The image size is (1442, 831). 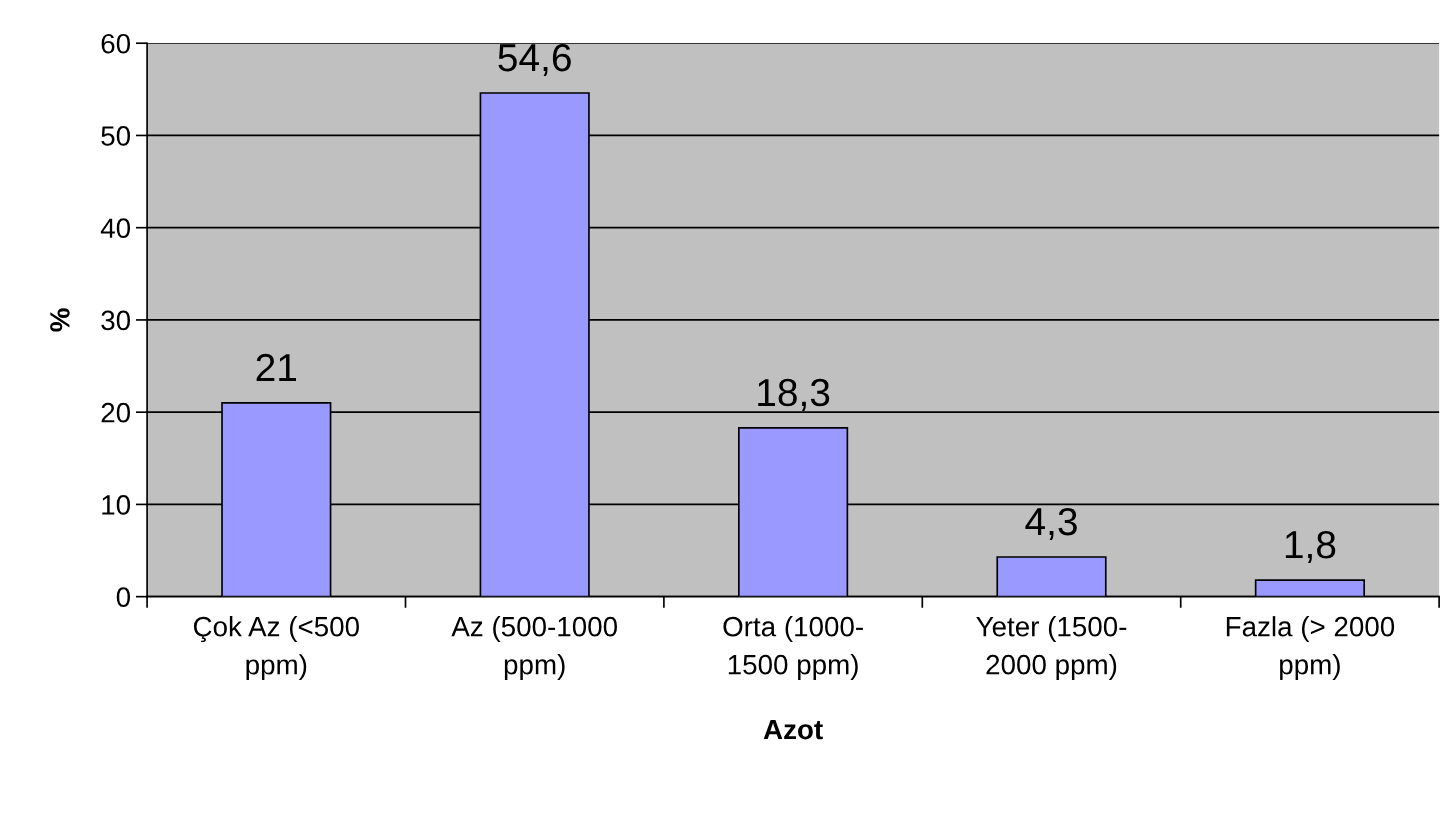 What do you see at coordinates (276, 648) in the screenshot?
I see `x-tick-label: Çok Az (<500 ppm)` at bounding box center [276, 648].